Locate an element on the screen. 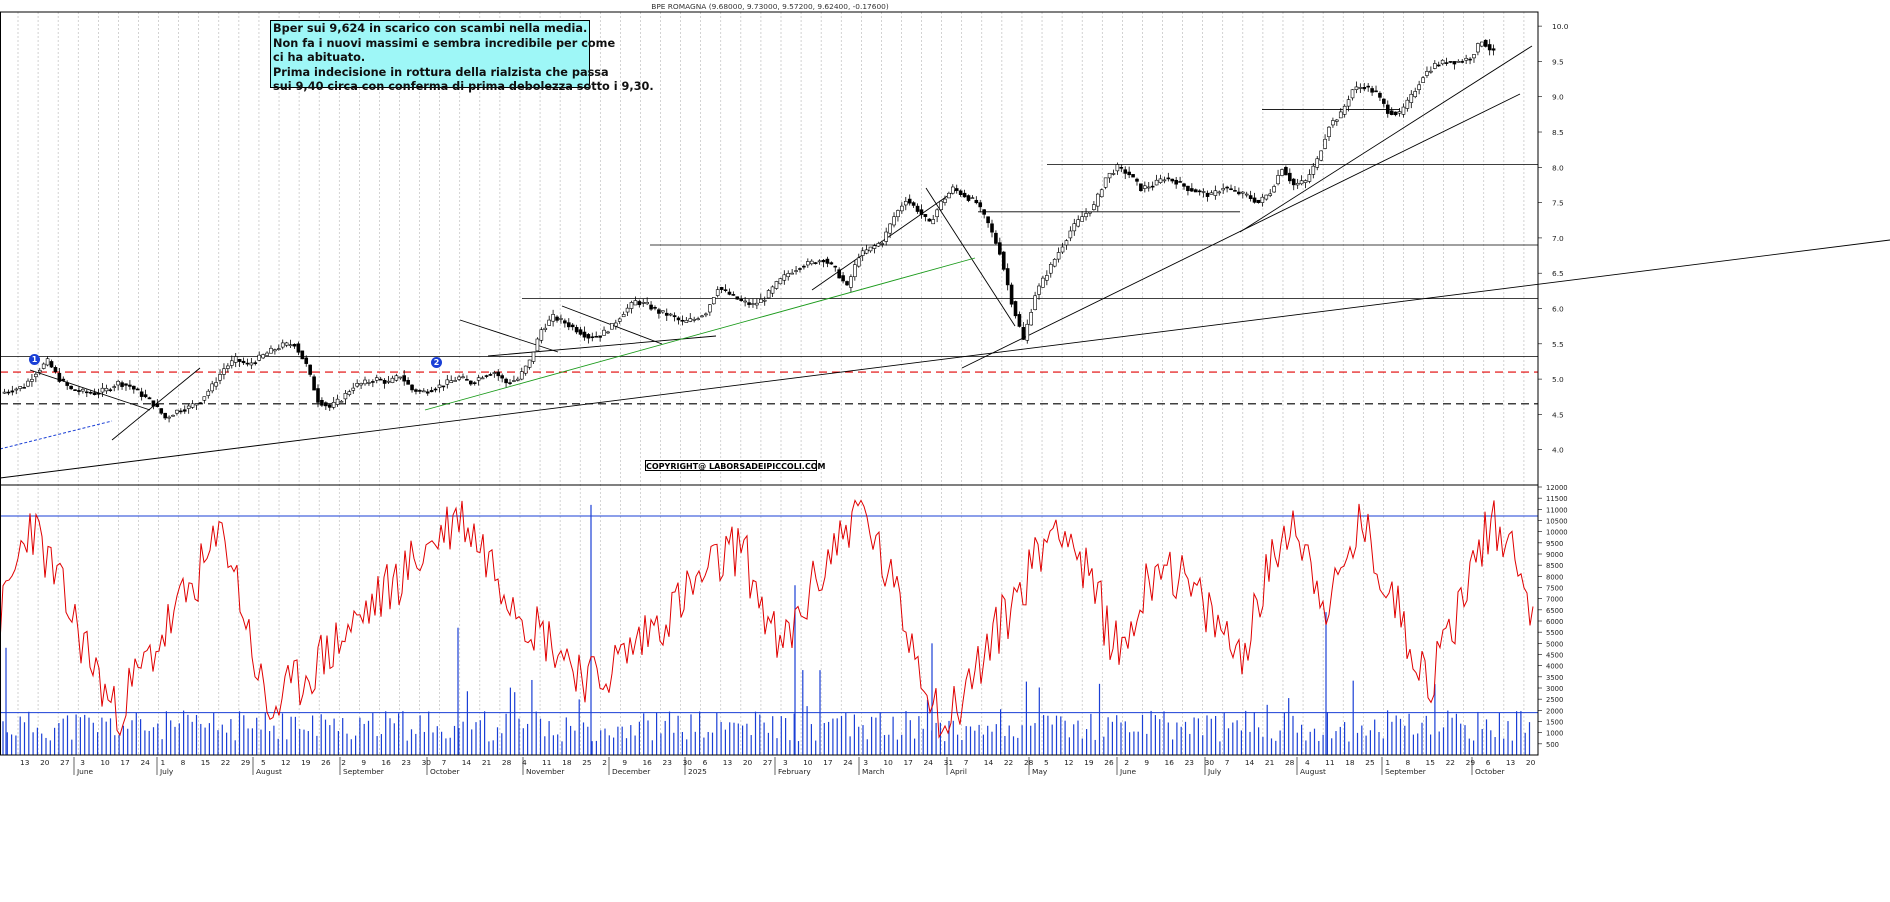 This screenshot has height=902, width=1890. indicator-y-tick-label: 1000 is located at coordinates (1554, 734).